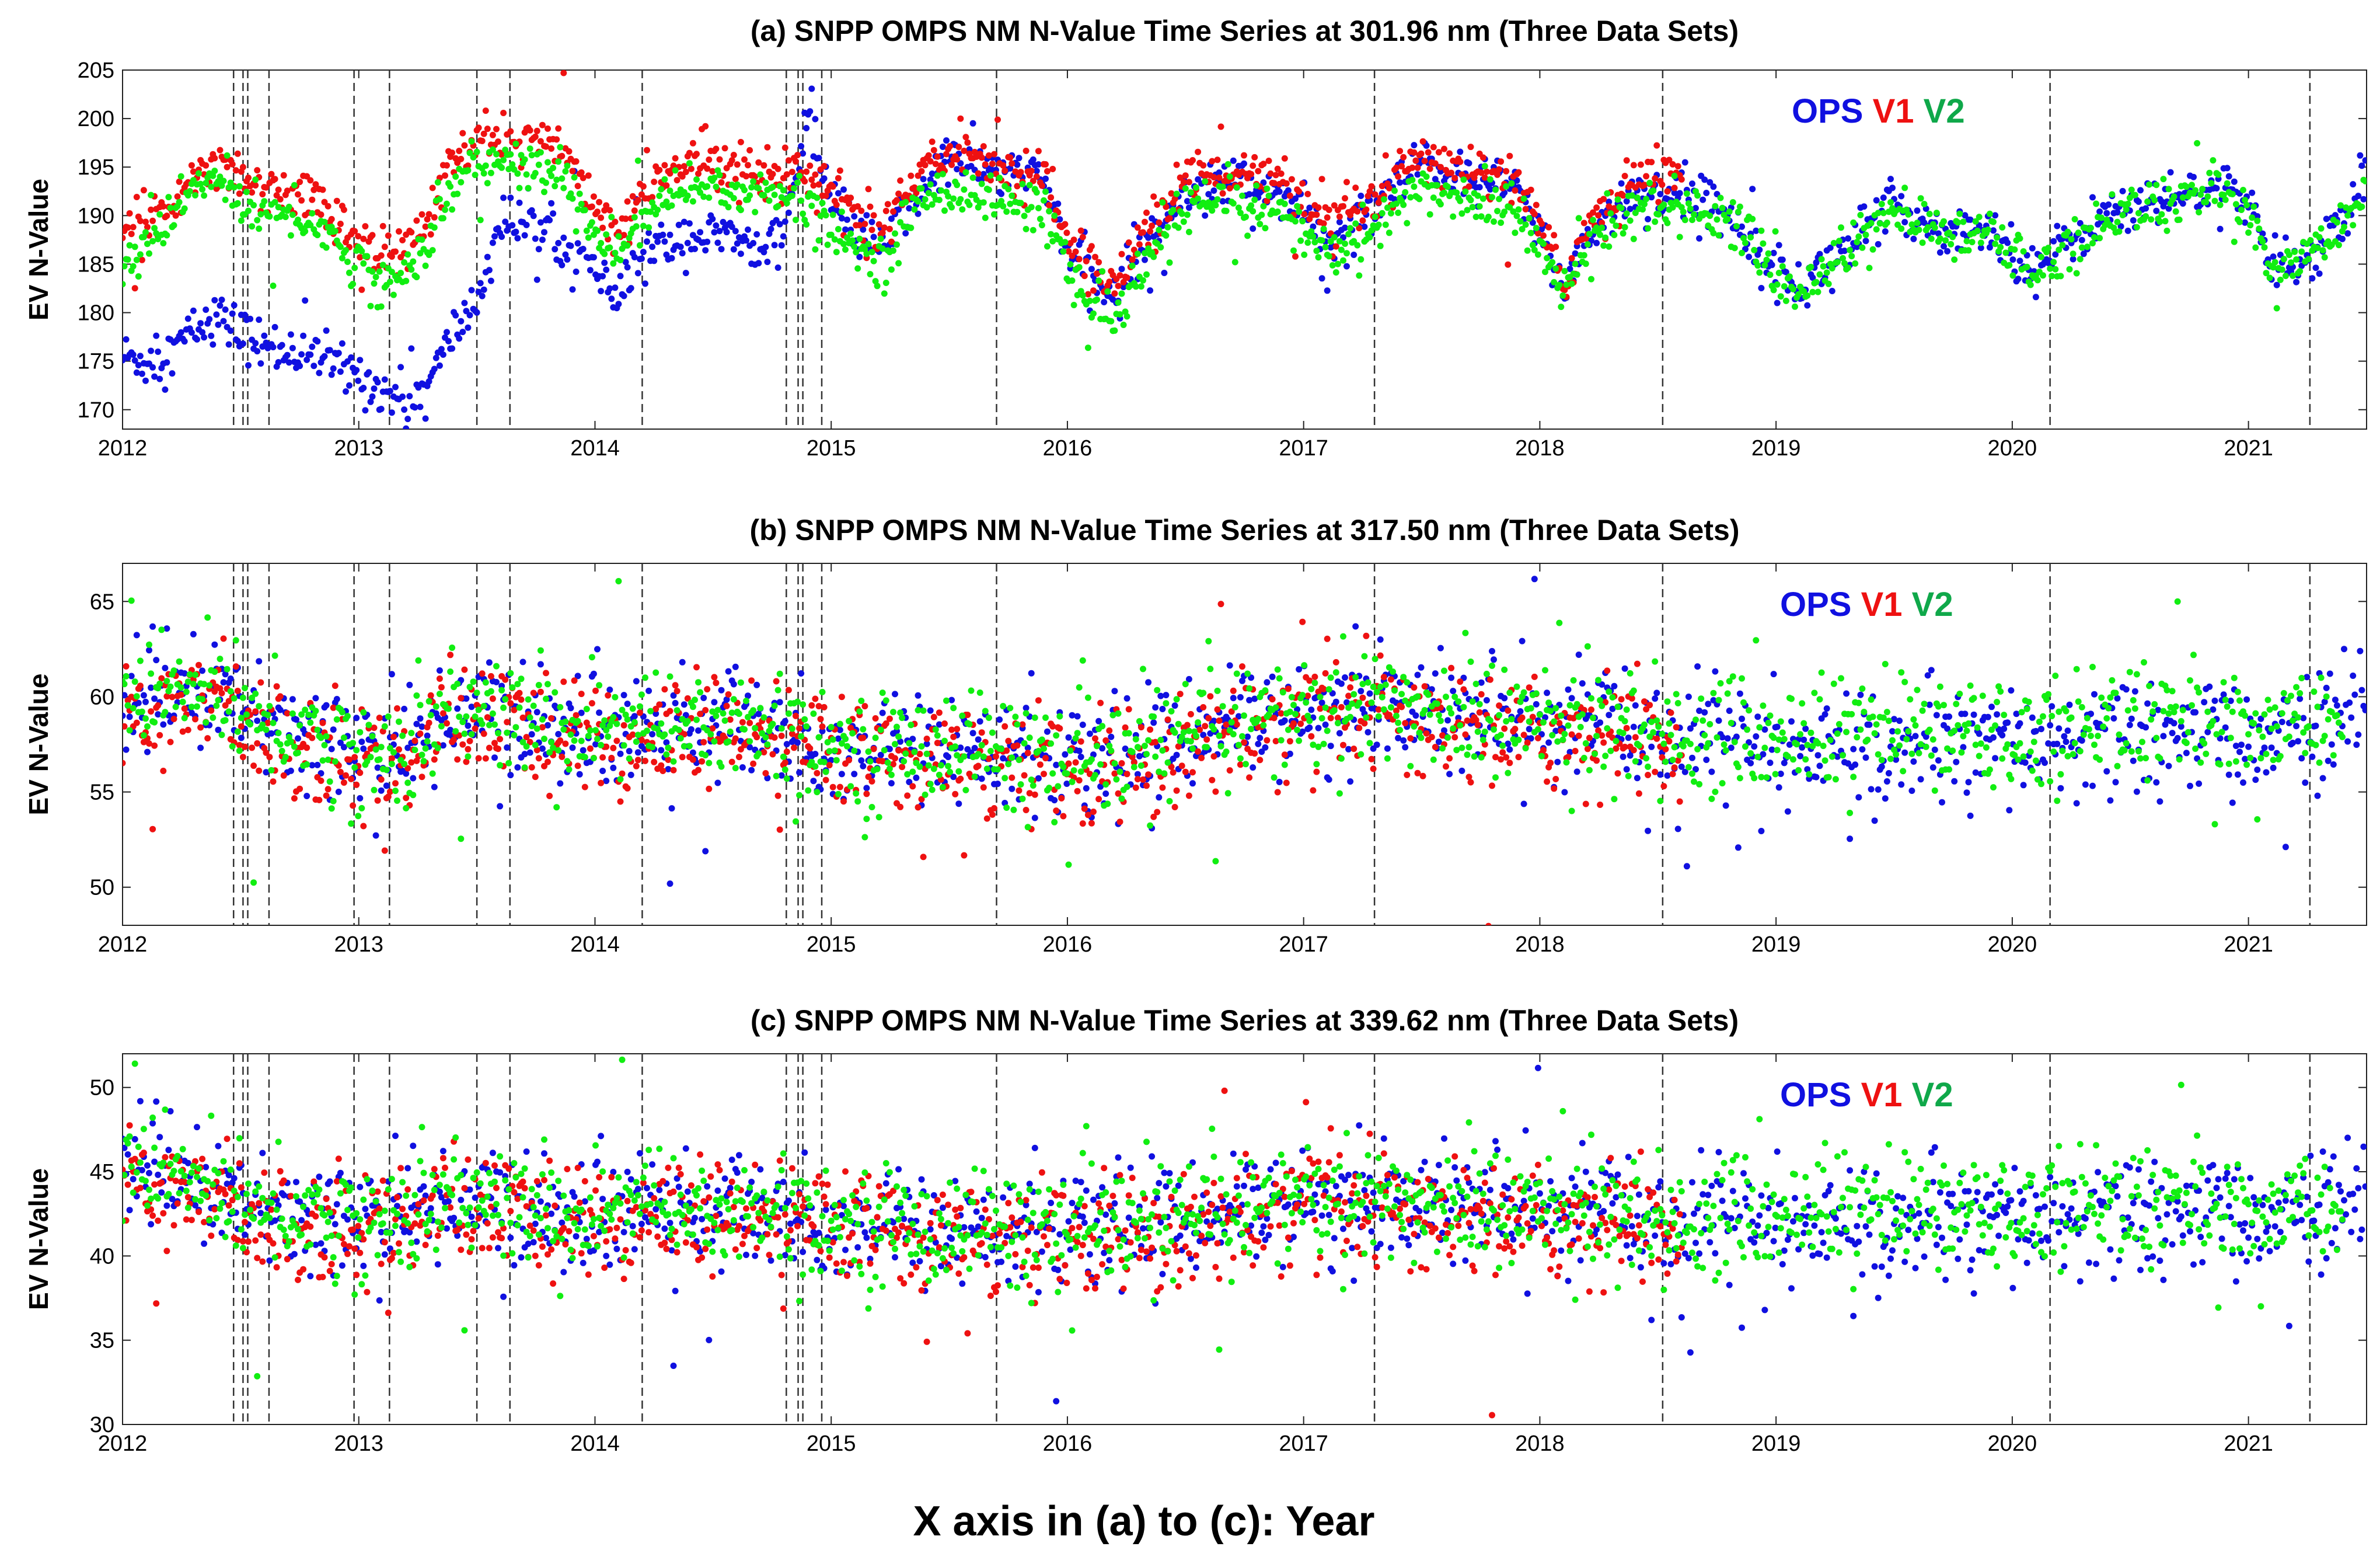  What do you see at coordinates (1540, 945) in the screenshot?
I see `x-tick-label: 2018` at bounding box center [1540, 945].